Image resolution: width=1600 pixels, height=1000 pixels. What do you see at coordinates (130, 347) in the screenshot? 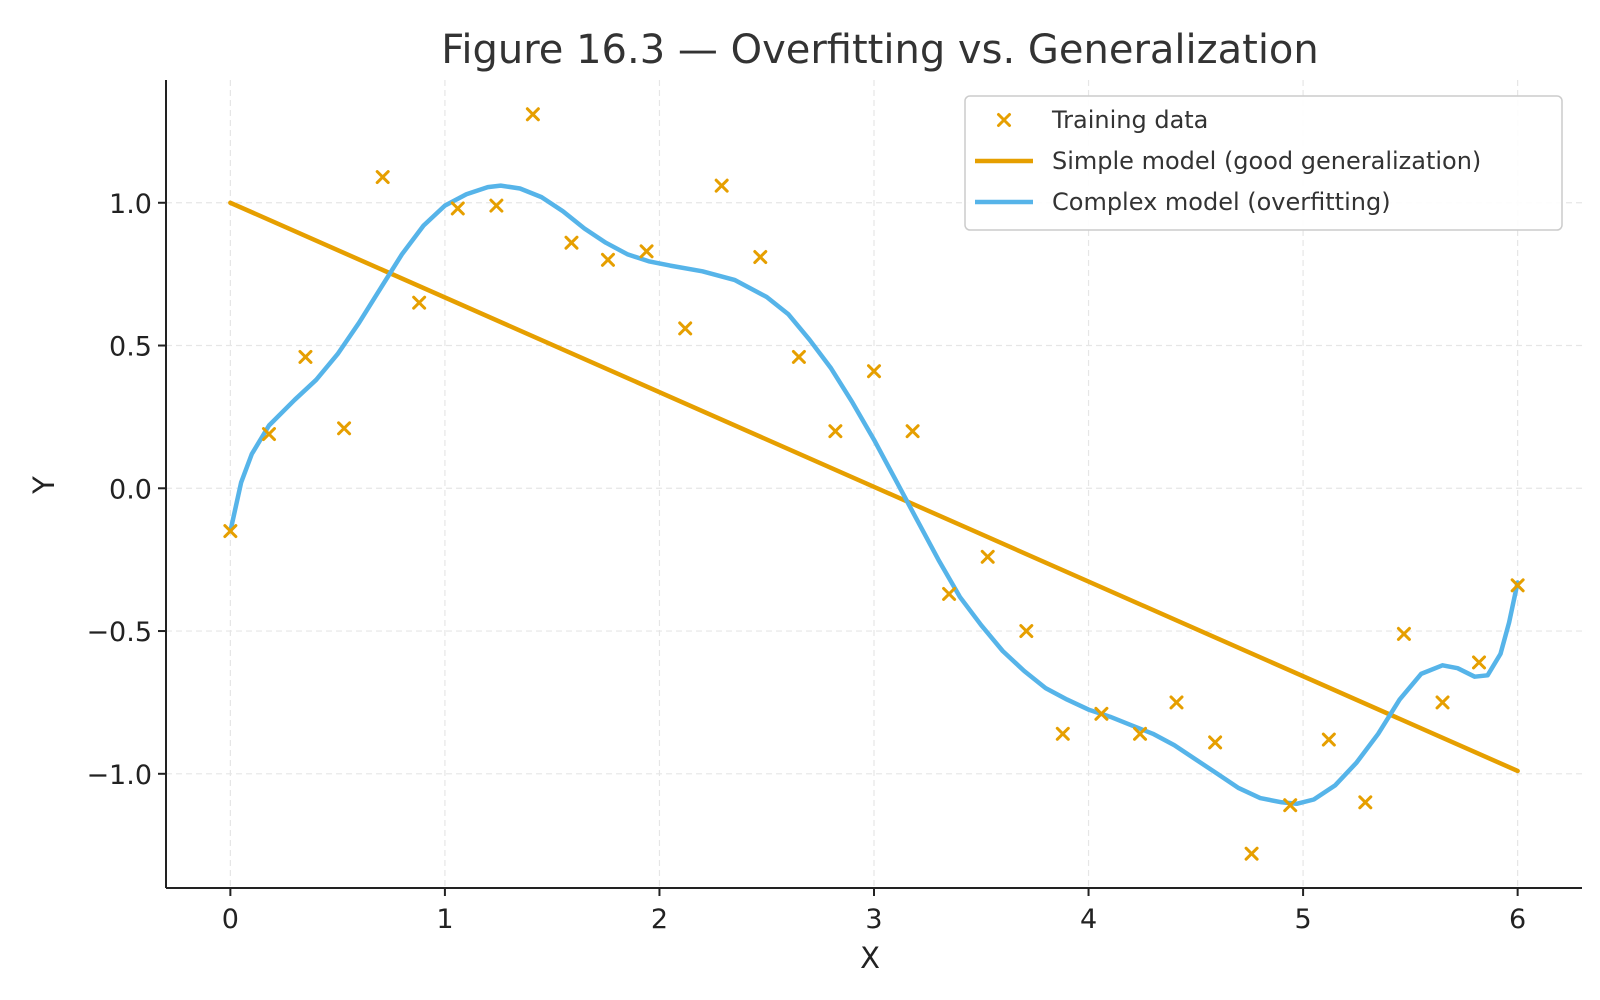
I see `y-tick-label: 0.5` at bounding box center [130, 347].